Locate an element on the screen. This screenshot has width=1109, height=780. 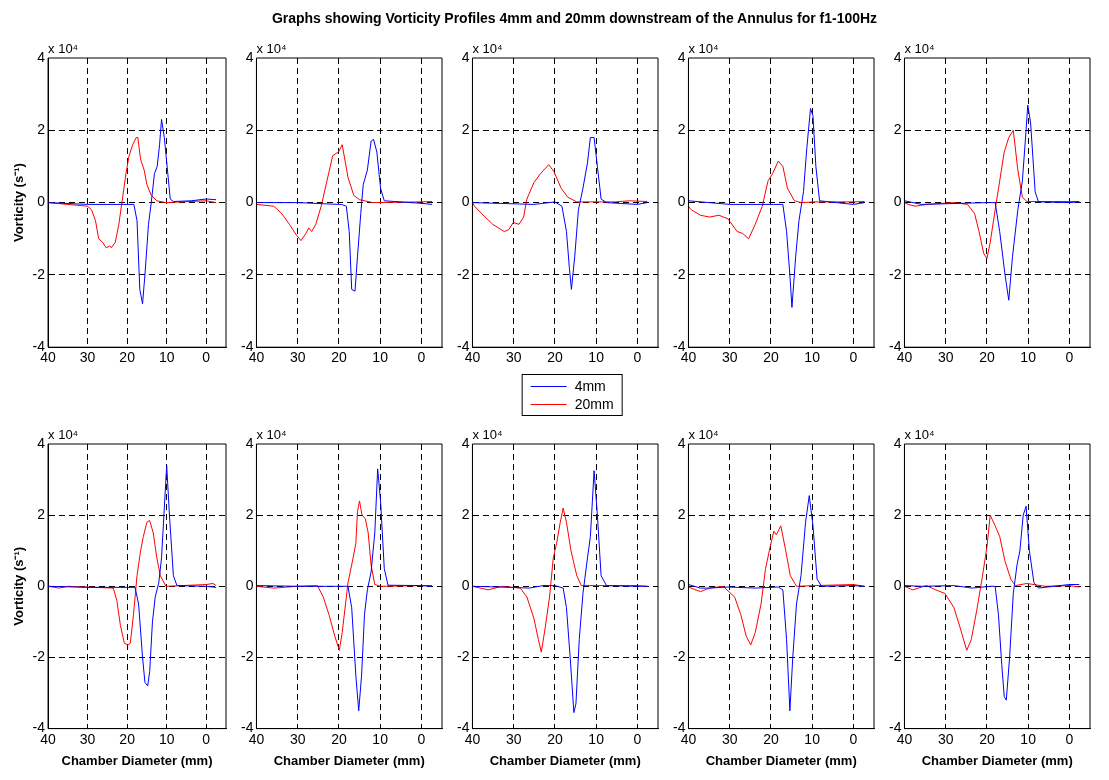
text: Graphs showing Vorticity Profiles 4mm and 20mm downstream of the Annulus for f1-100Hz is located at coordinates (574, 18).